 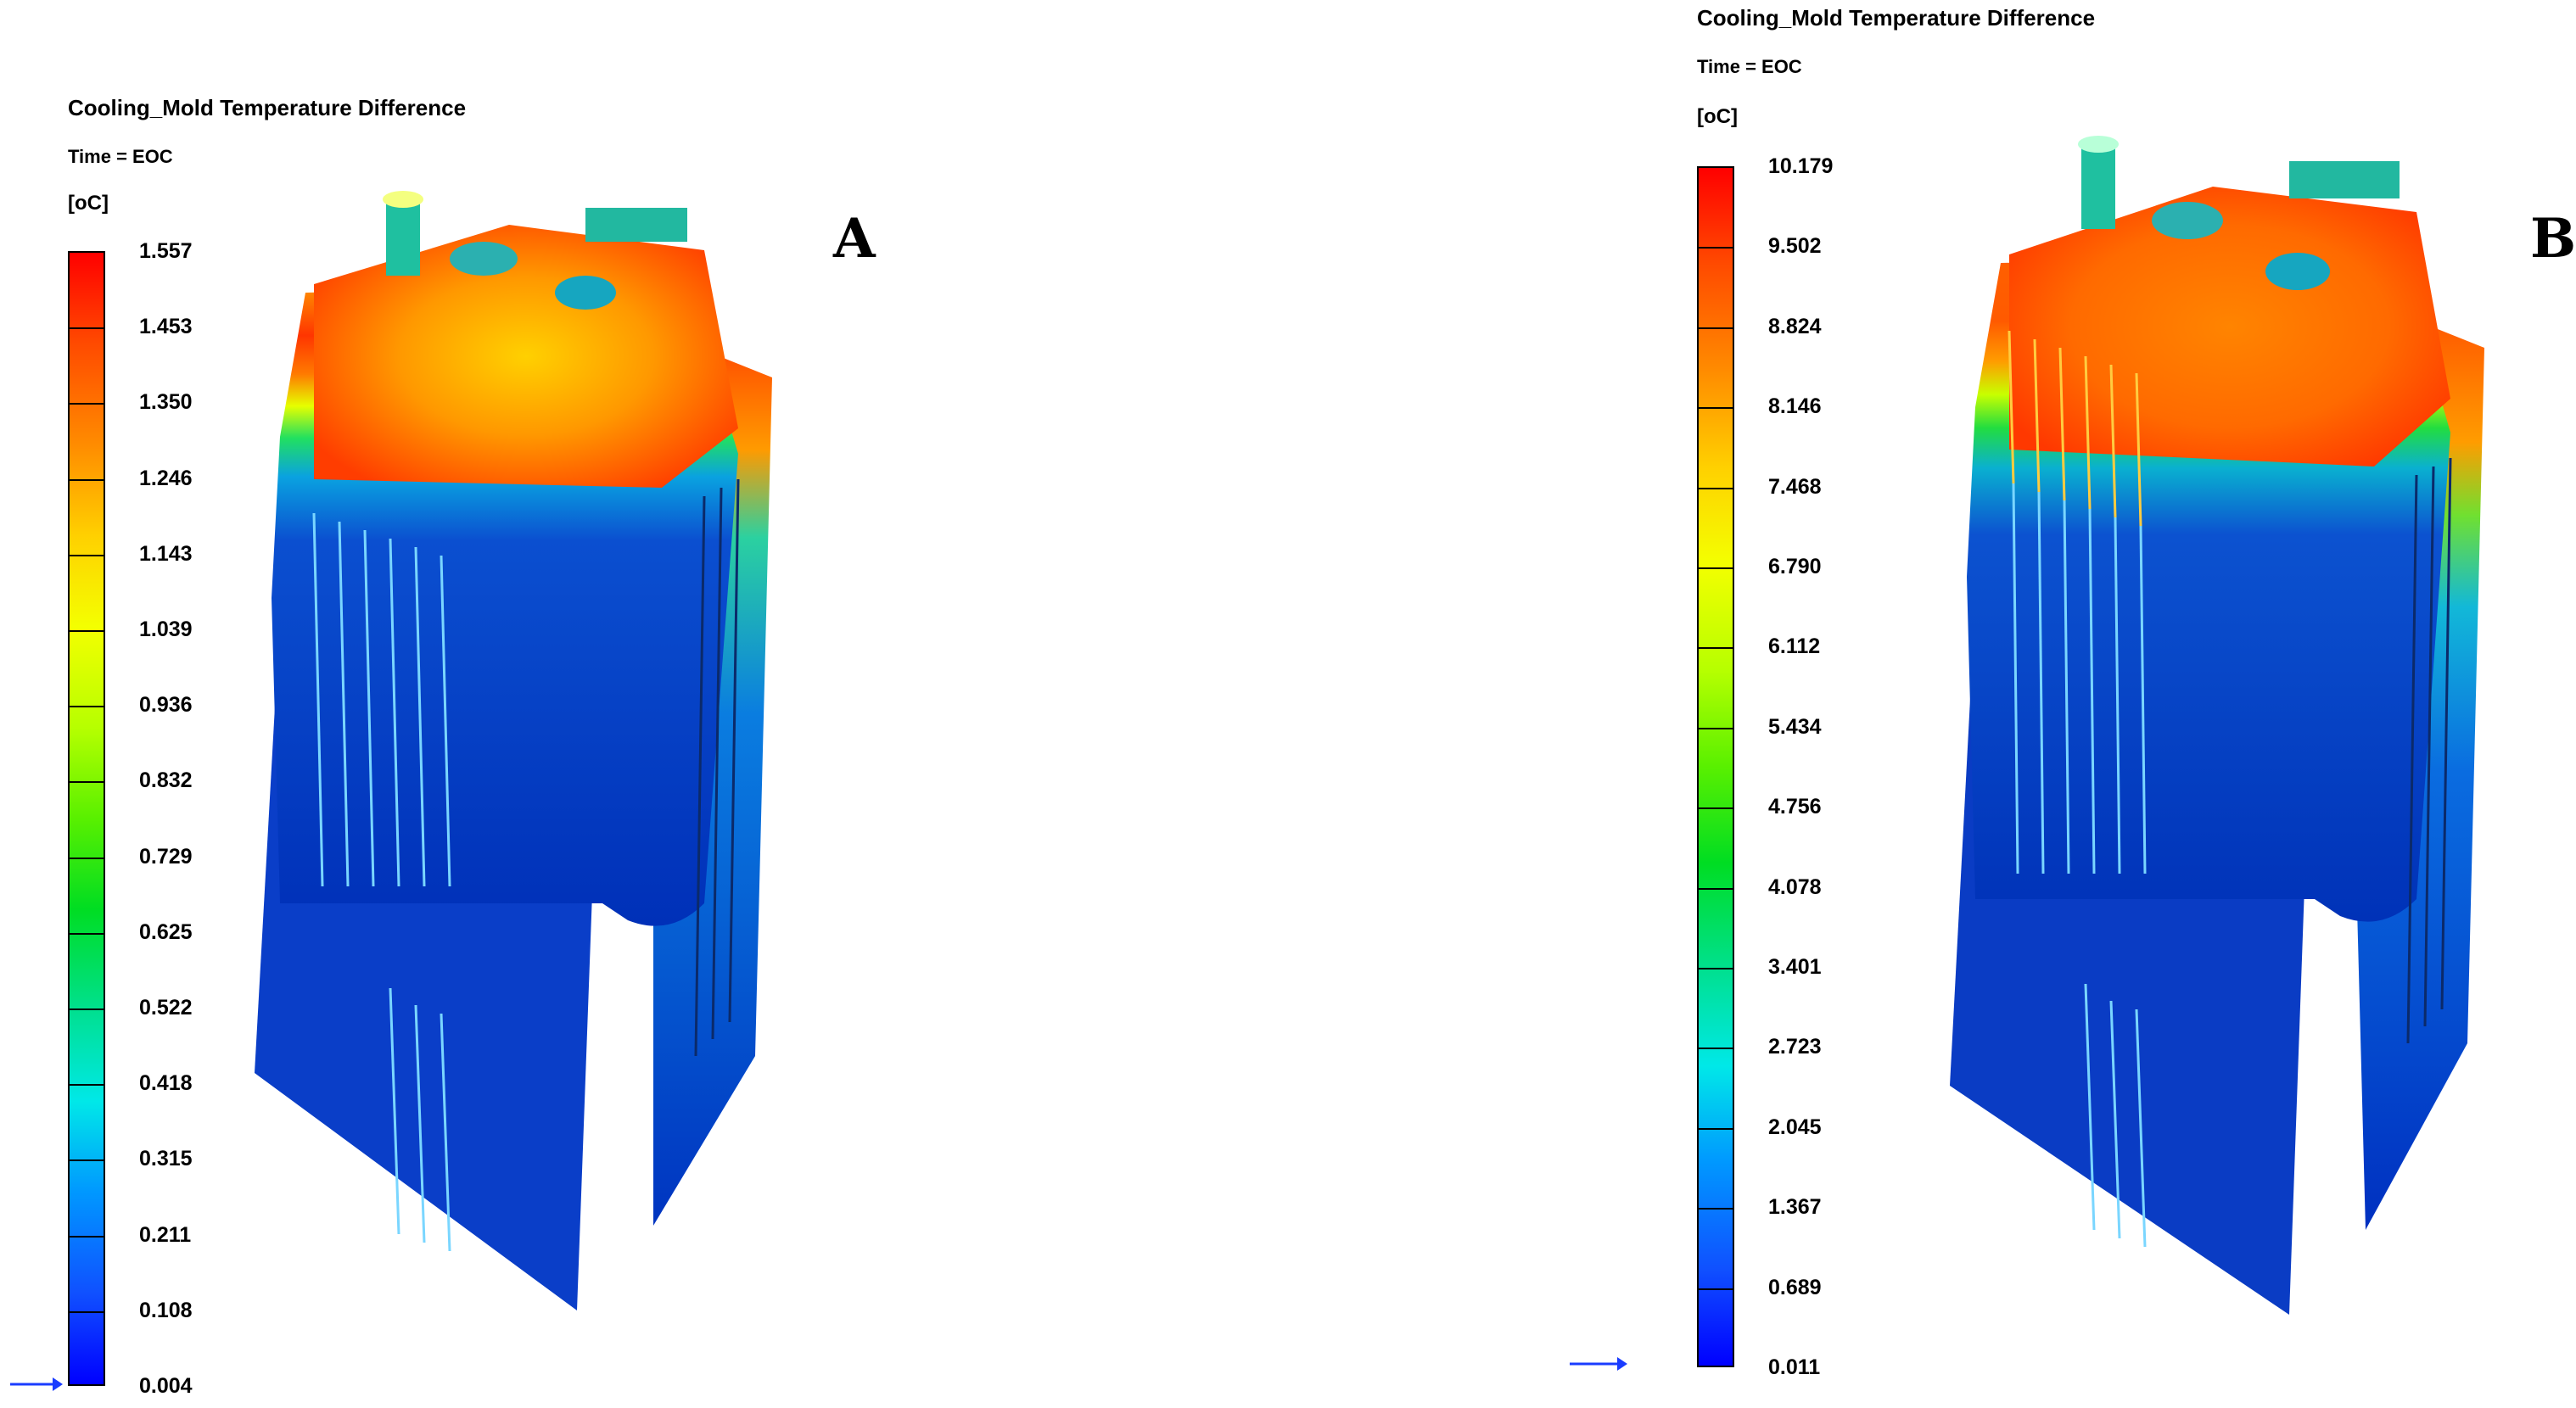 What do you see at coordinates (166, 629) in the screenshot?
I see `color-scale-tick-label: 1.039` at bounding box center [166, 629].